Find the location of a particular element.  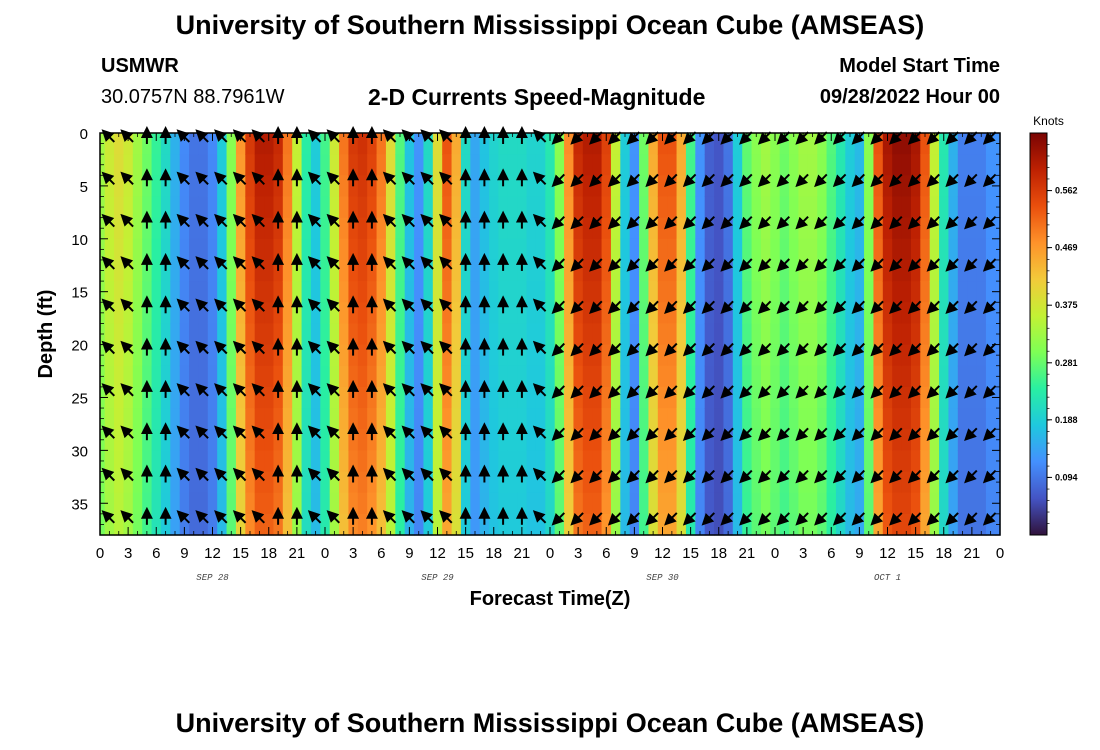

y-tick-label: 5 is located at coordinates (84, 187).